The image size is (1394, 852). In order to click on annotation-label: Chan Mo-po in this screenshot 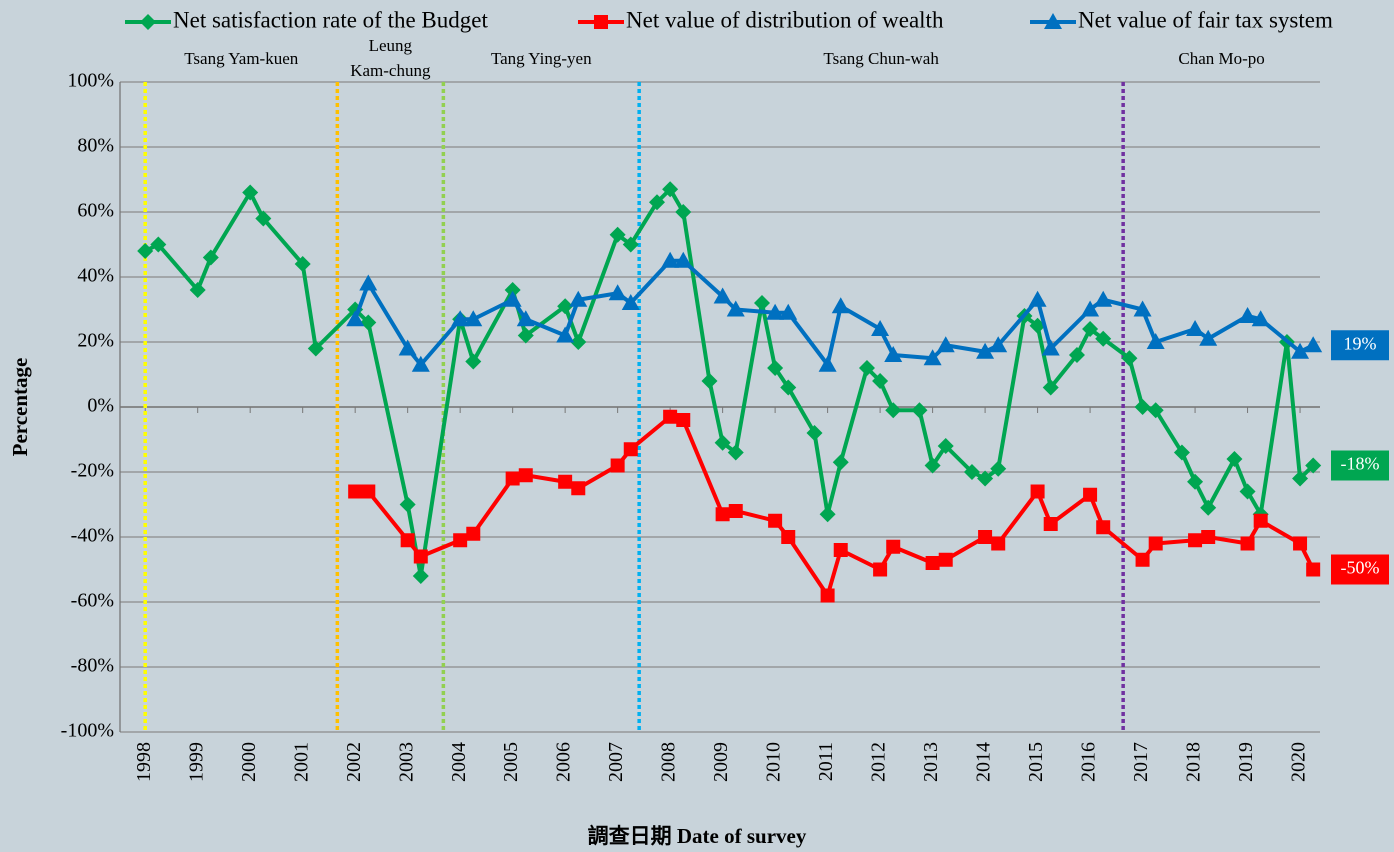, I will do `click(1221, 58)`.